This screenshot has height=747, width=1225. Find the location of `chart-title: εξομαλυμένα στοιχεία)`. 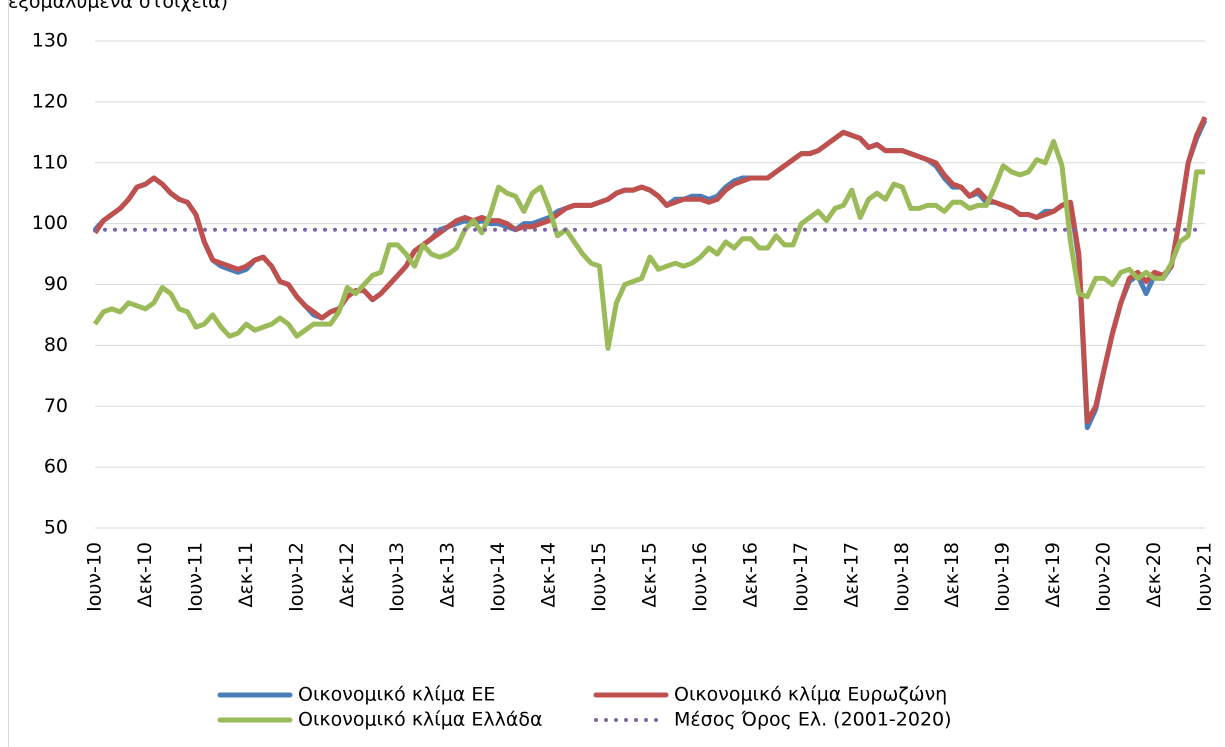

chart-title: εξομαλυμένα στοιχεία) is located at coordinates (118, 6).